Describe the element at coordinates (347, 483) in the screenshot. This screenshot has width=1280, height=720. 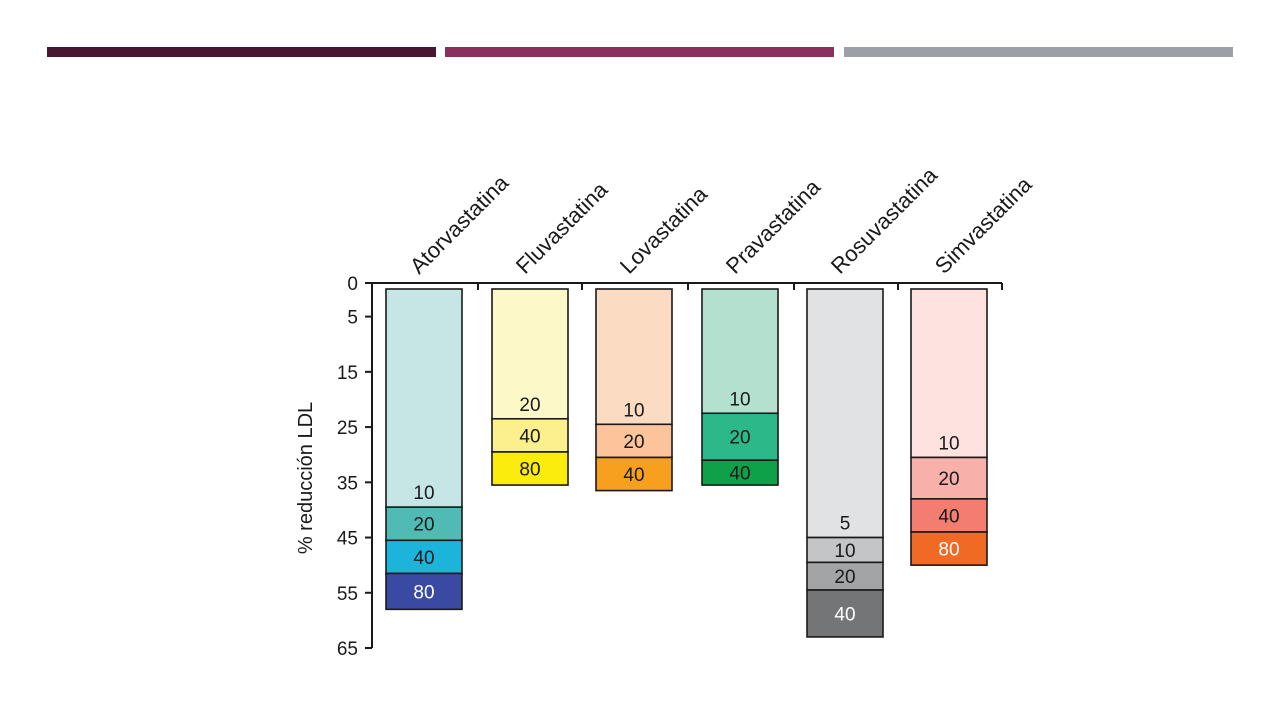
I see `y-tick-label: 35` at that location.